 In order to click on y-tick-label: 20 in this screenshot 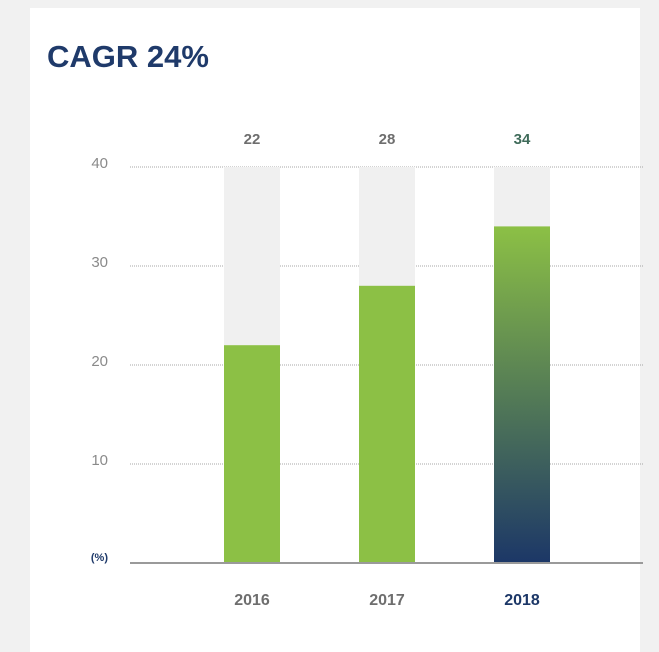, I will do `click(99, 361)`.